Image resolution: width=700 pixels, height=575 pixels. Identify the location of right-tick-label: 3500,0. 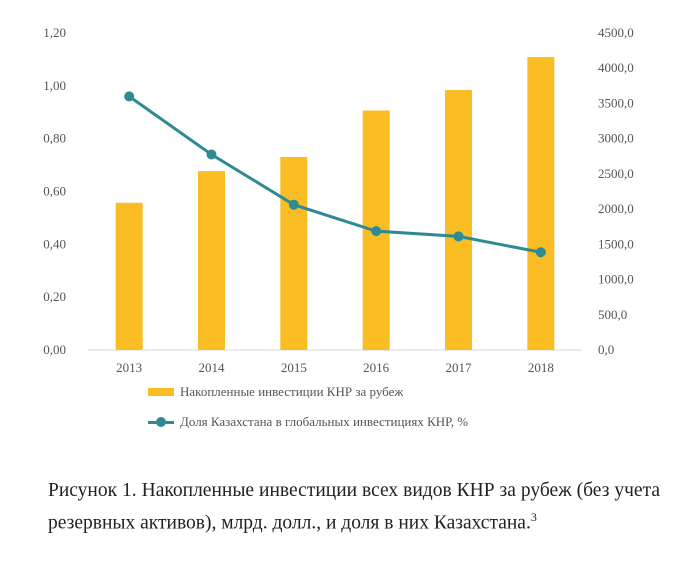
(616, 102).